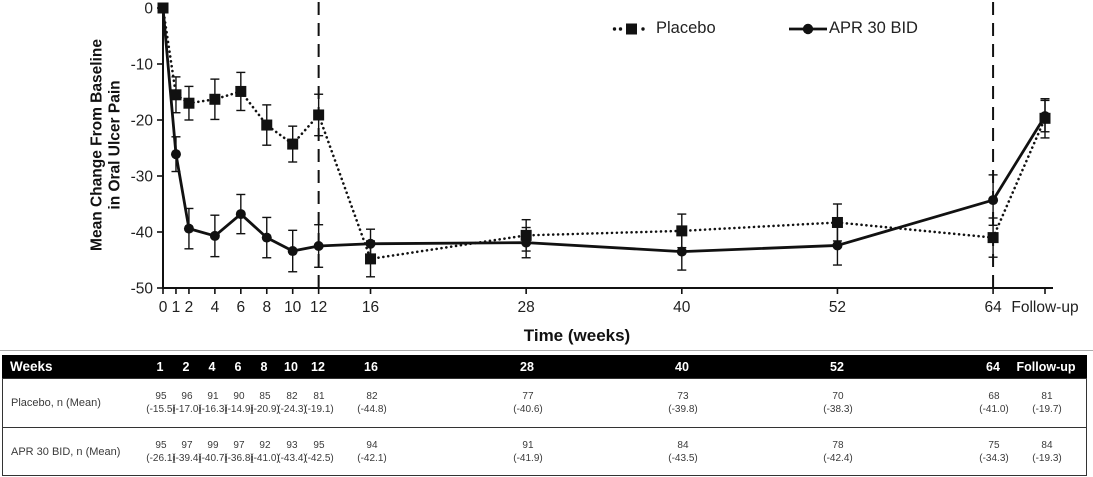 The width and height of the screenshot is (1093, 477). I want to click on table-cell: 99 (-40.7), so click(212, 452).